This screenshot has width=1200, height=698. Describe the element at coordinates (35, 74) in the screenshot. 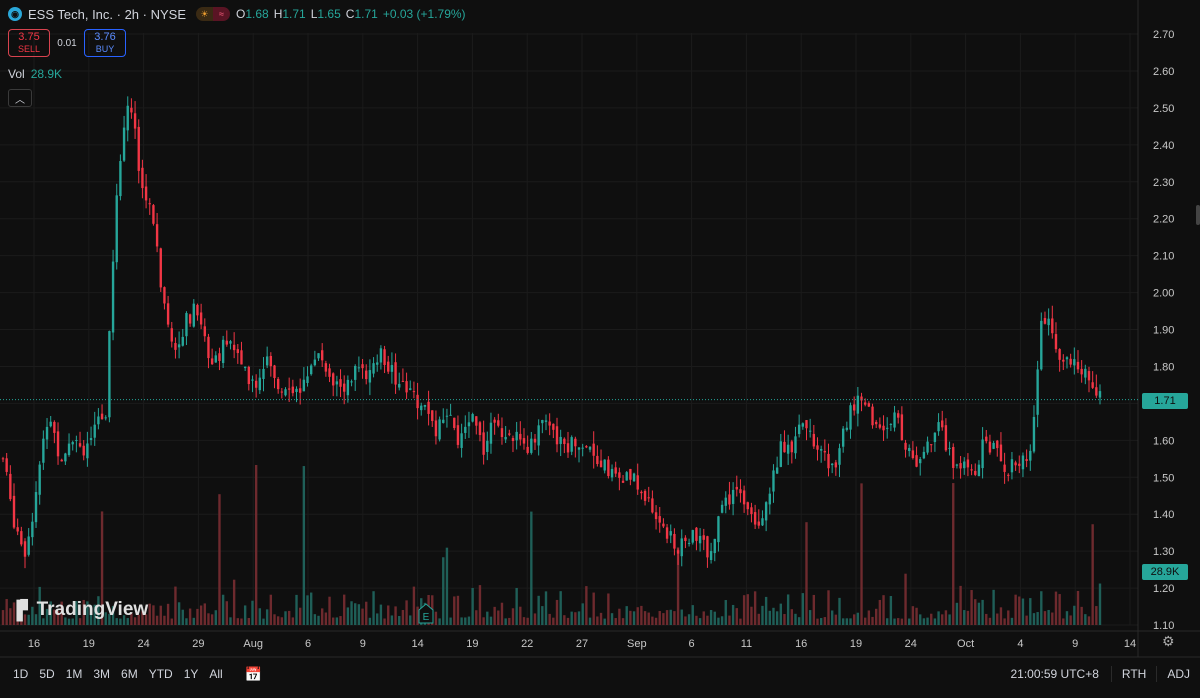

I see `volume-legend: Vol 28.9K` at that location.